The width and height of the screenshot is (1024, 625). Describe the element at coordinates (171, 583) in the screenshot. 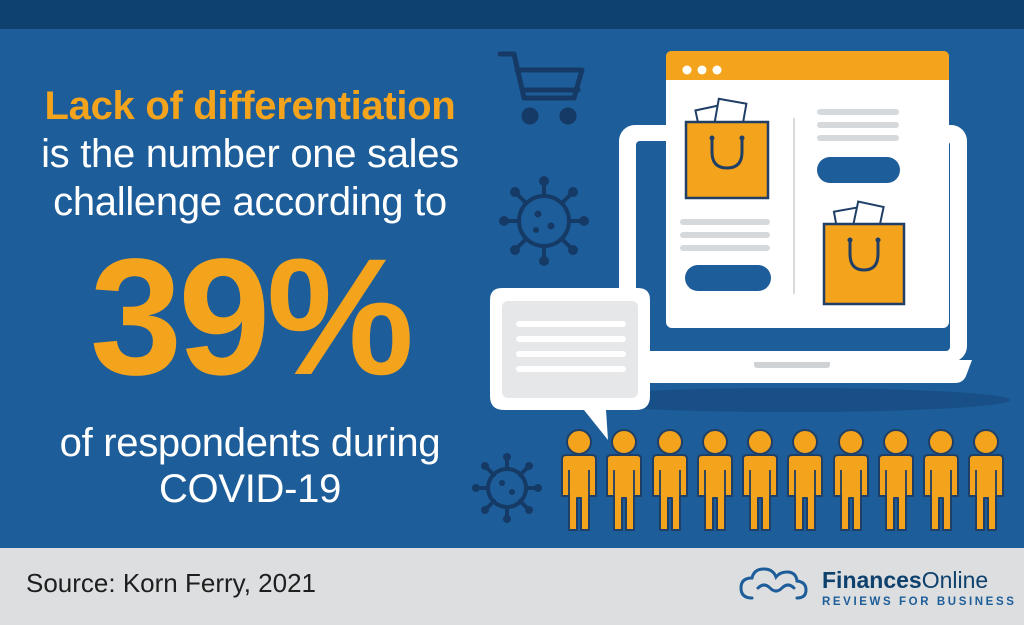

I see `source-citation: Source: Korn Ferry, 2021` at that location.